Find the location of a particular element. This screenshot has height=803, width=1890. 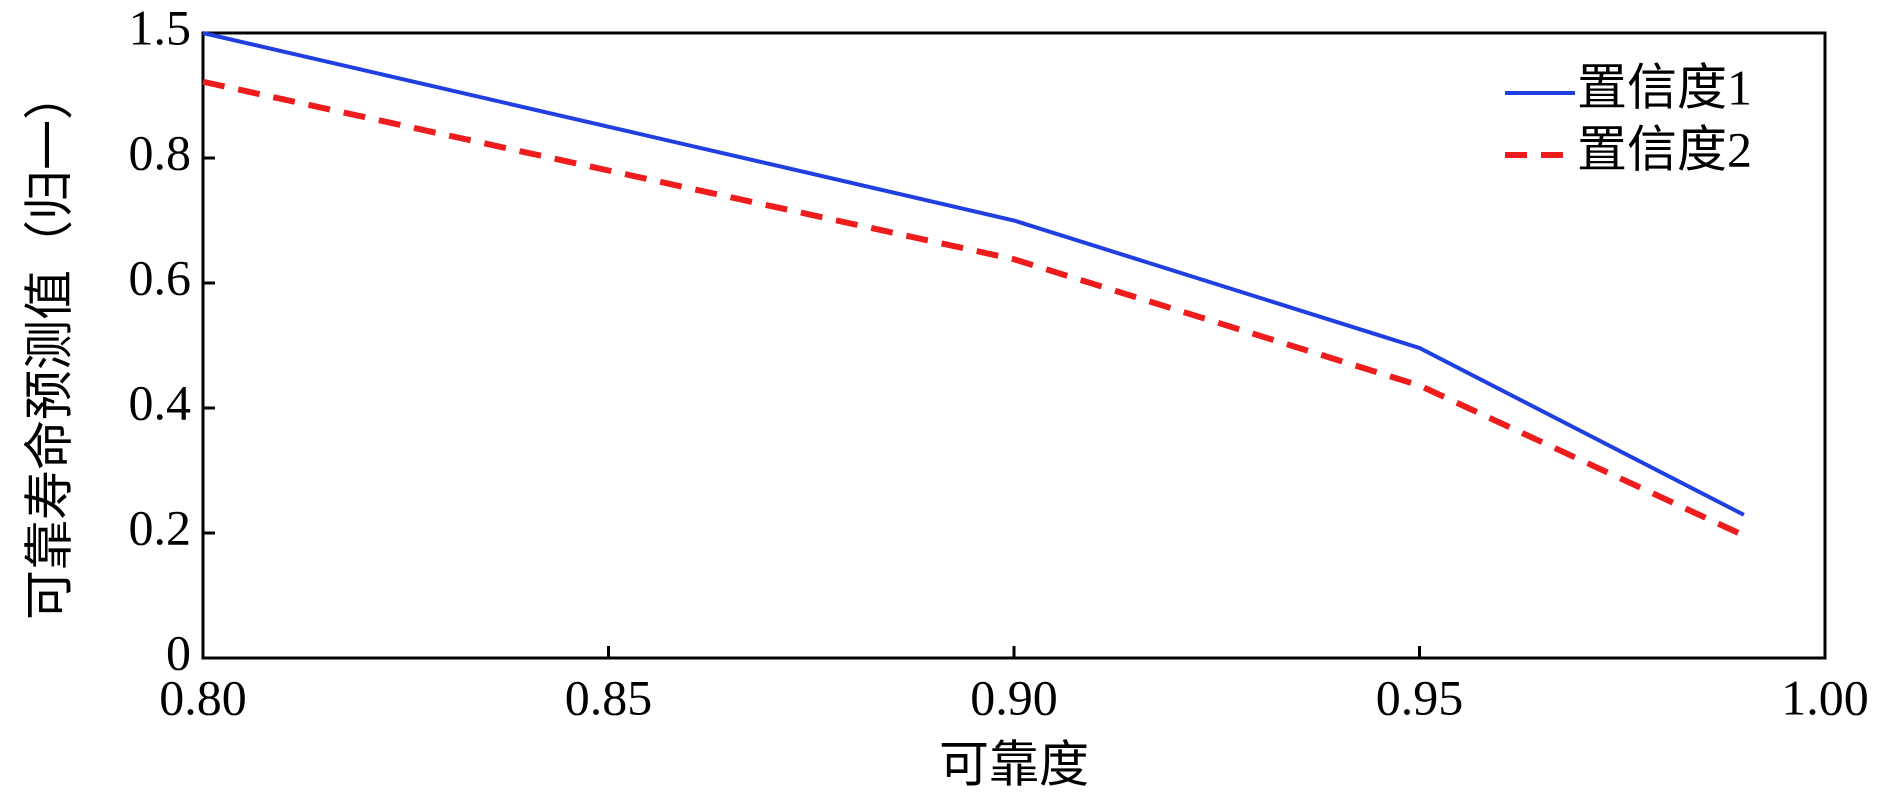

y-tick-label: 0.8 is located at coordinates (160, 152).